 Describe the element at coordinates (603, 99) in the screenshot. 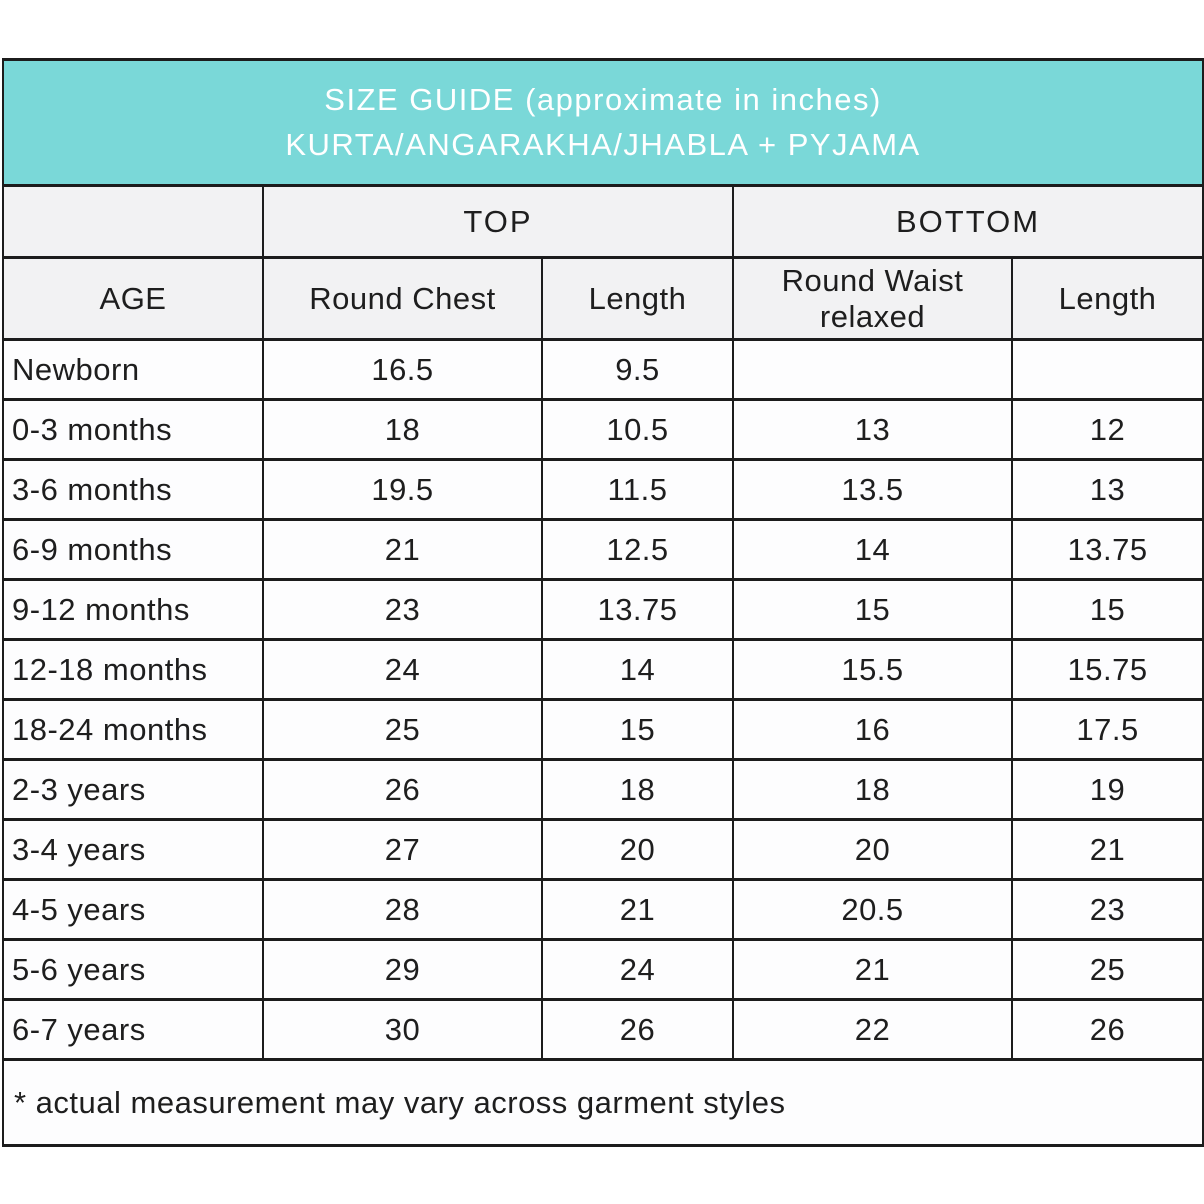

I see `title-line-1: SIZE GUIDE (approximate in inches)` at that location.